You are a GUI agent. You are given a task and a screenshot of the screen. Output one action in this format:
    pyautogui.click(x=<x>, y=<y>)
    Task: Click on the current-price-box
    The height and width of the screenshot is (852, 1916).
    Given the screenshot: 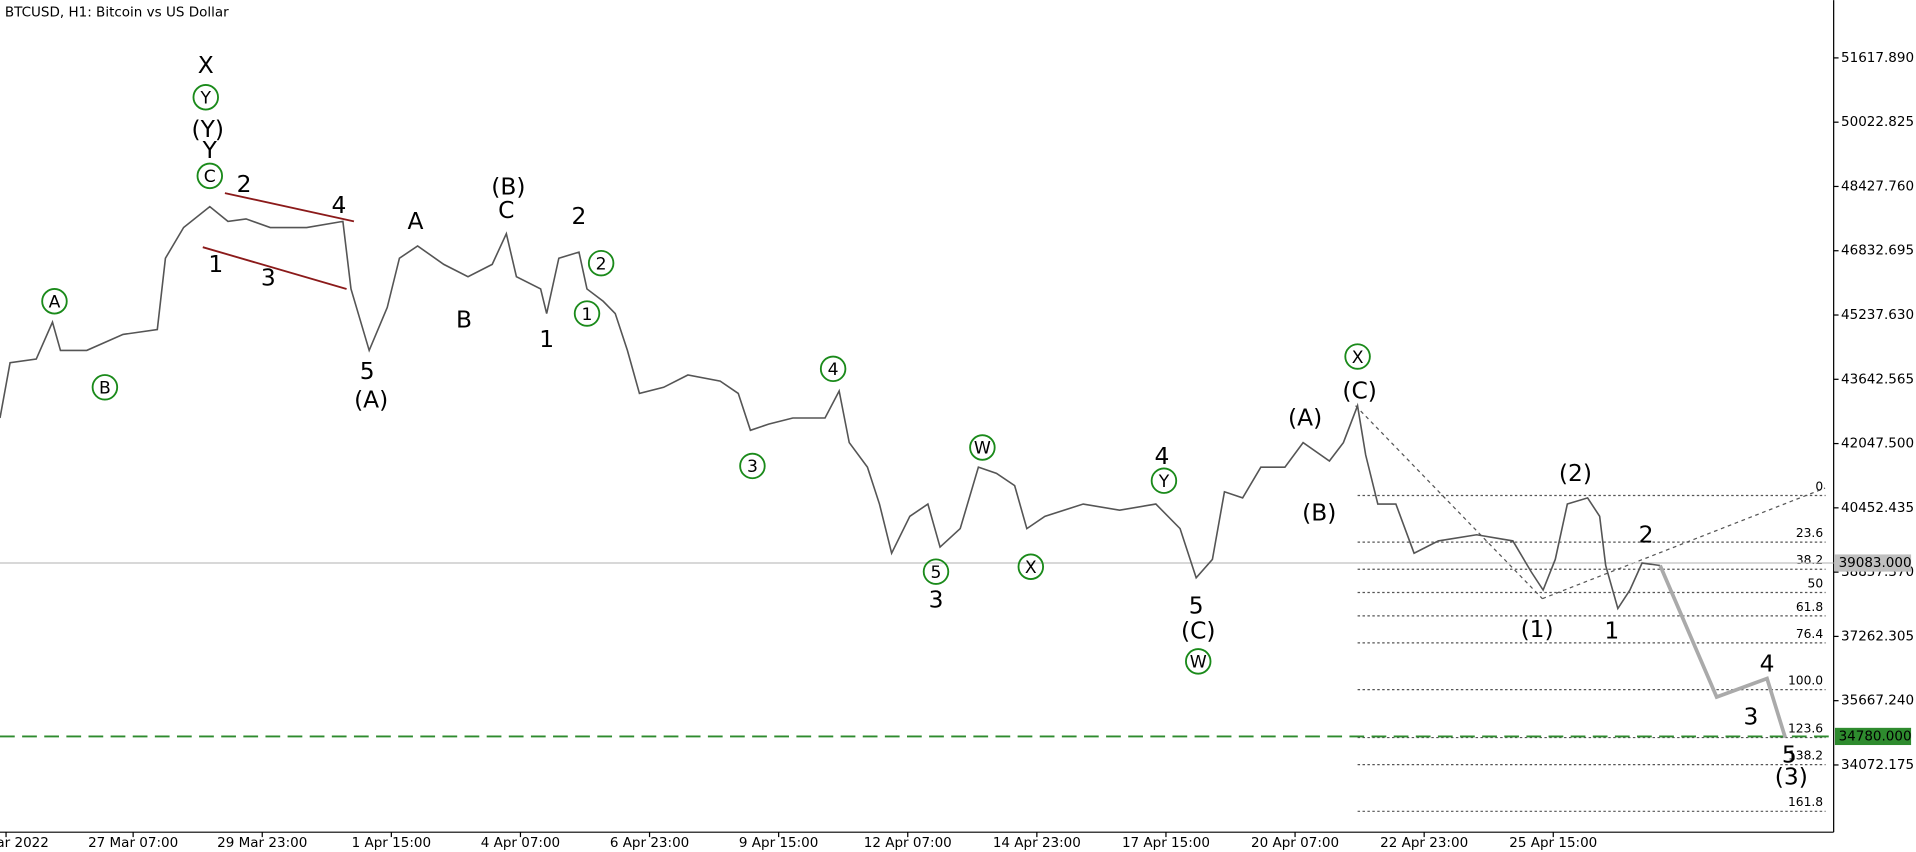 What is the action you would take?
    pyautogui.click(x=1873, y=563)
    